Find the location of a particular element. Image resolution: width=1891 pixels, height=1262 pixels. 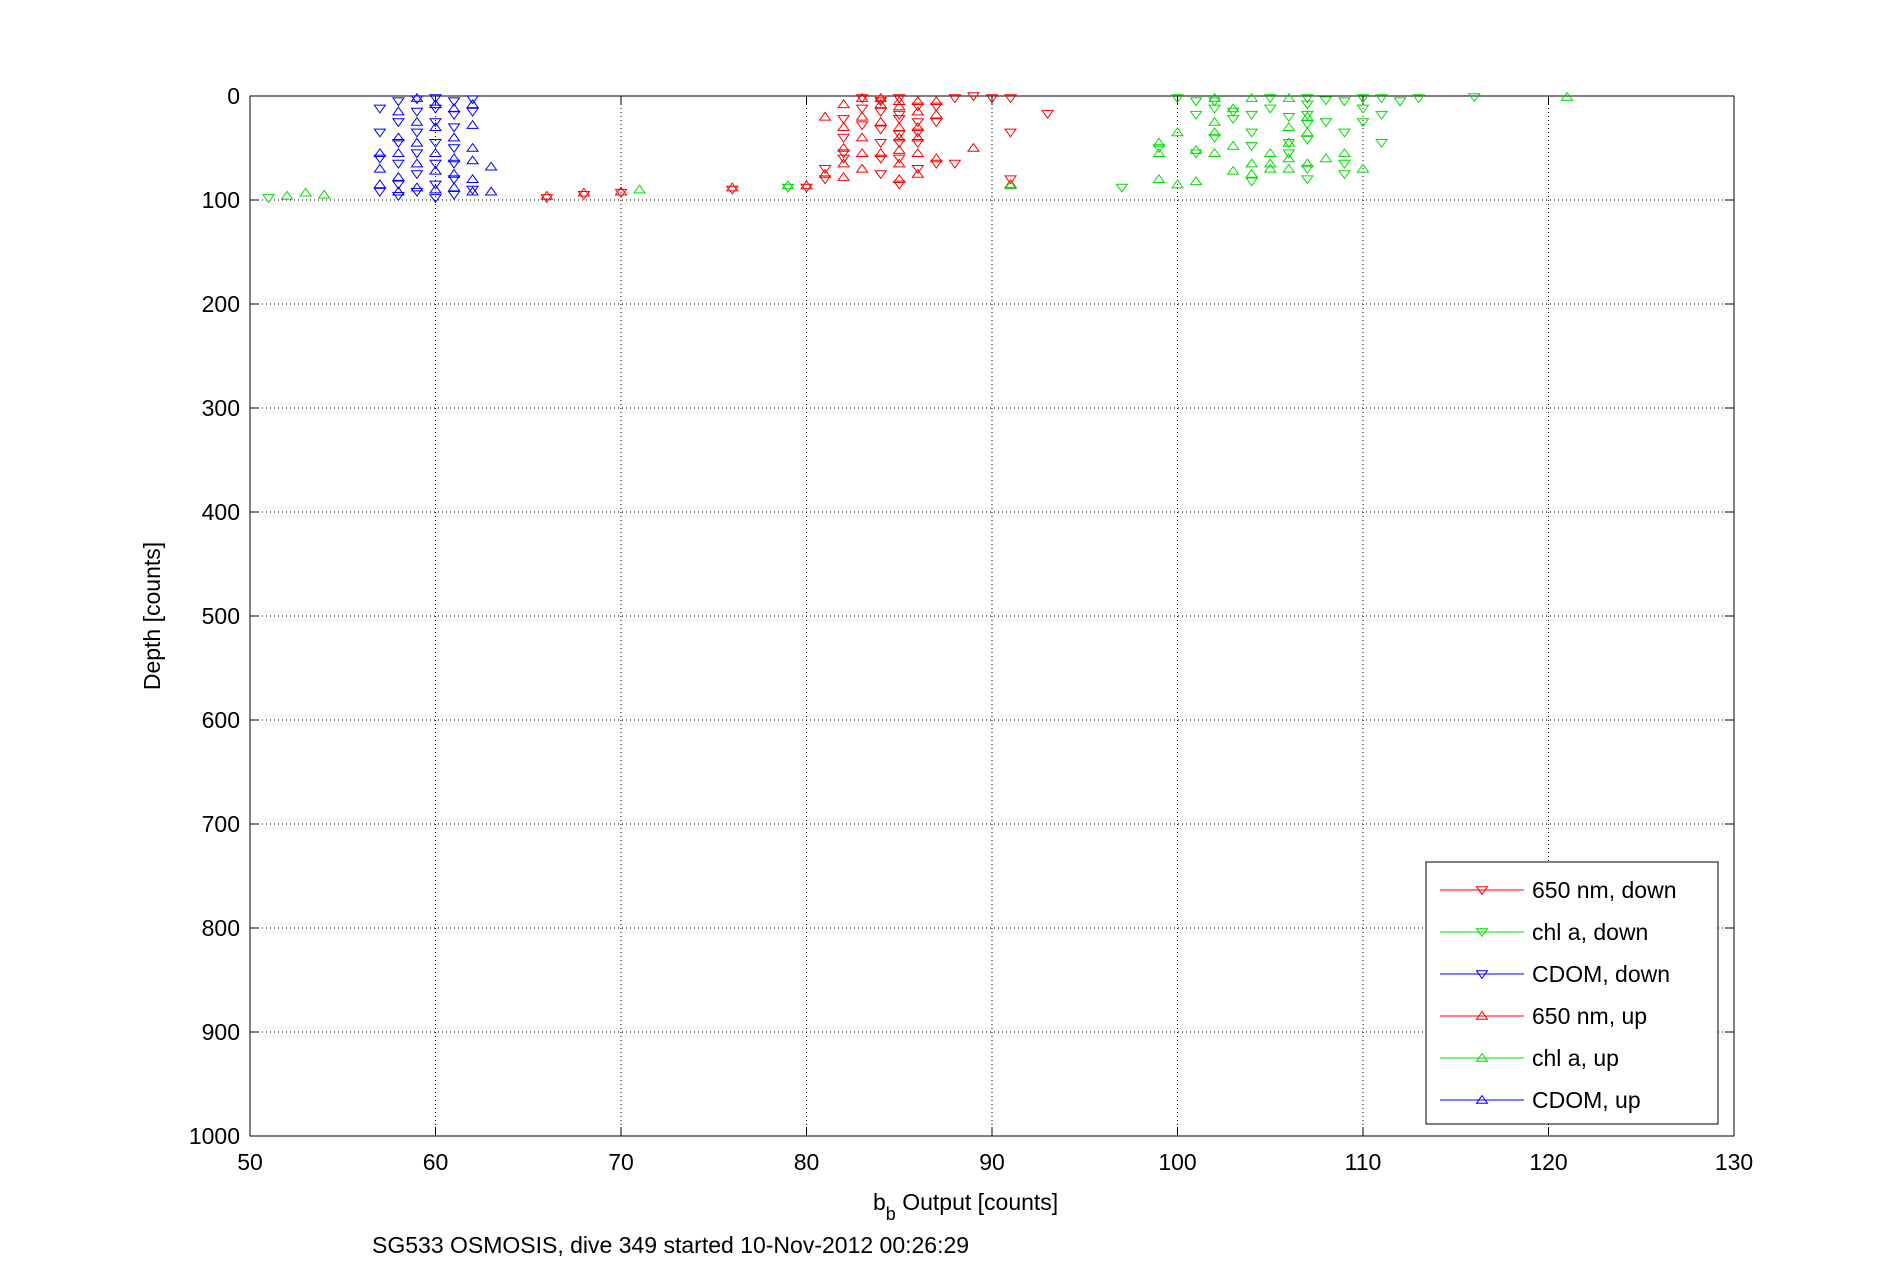

y-tick-label: 200 is located at coordinates (221, 304).